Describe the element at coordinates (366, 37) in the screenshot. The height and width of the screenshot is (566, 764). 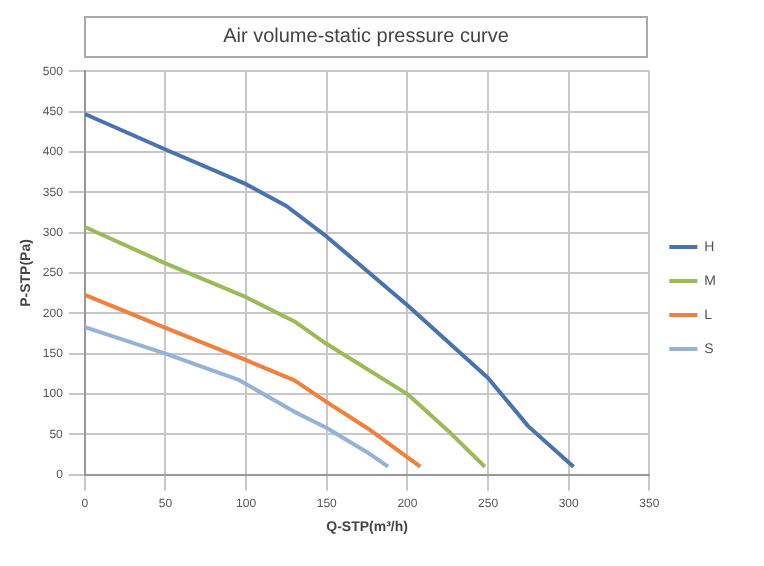
I see `chart-title: Air volume-static pressure curve` at that location.